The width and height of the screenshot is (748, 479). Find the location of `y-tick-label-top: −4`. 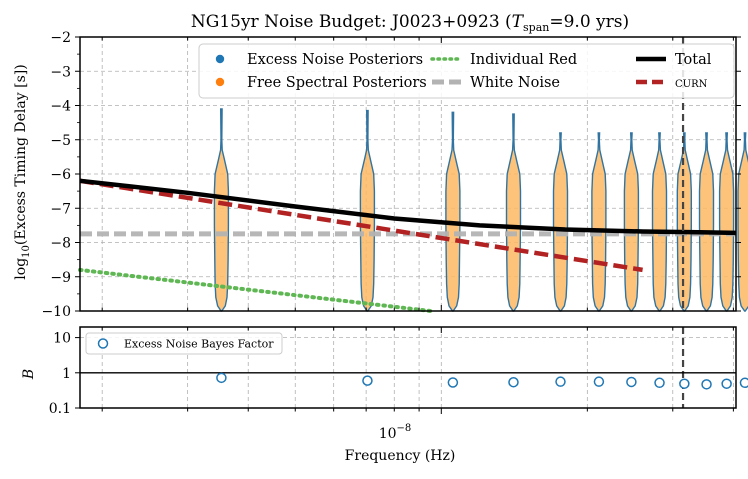

y-tick-label-top: −4 is located at coordinates (60, 107).